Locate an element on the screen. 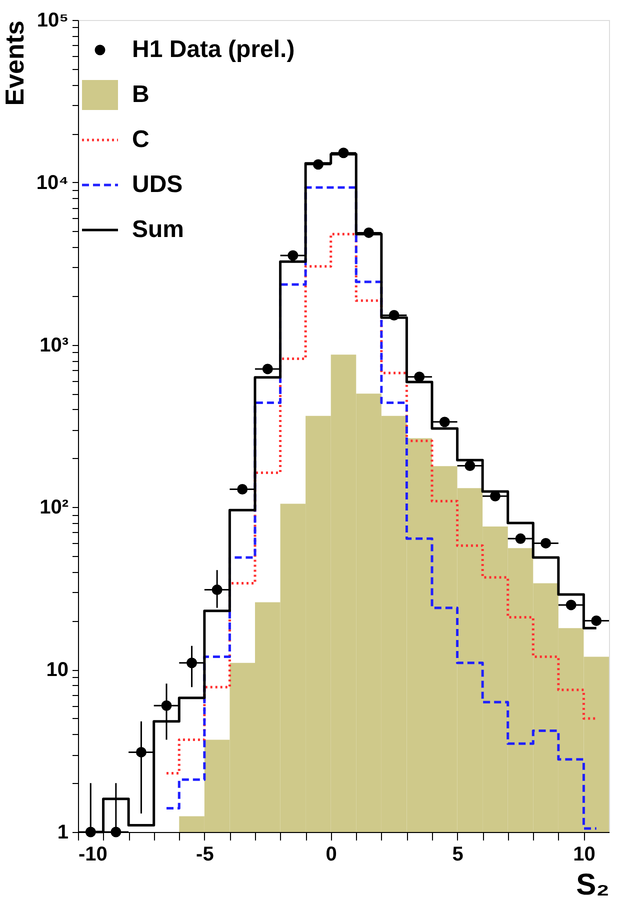  y-tick-label: 10² is located at coordinates (54, 507).